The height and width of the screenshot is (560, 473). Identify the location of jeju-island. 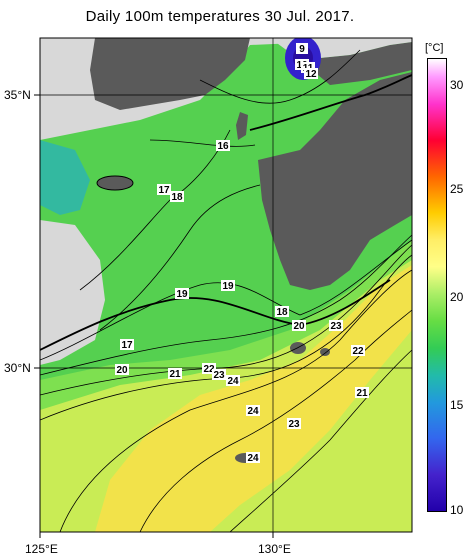
(115, 183).